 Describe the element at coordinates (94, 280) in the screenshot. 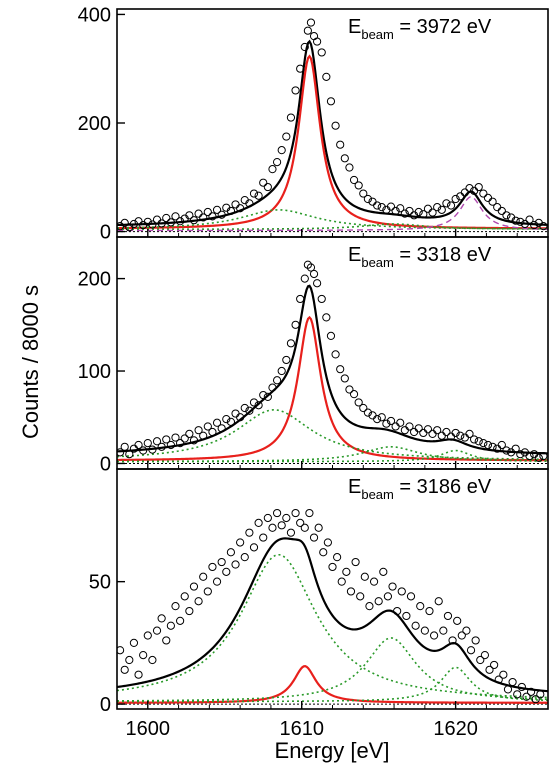

I see `y-tick-label: 200` at that location.